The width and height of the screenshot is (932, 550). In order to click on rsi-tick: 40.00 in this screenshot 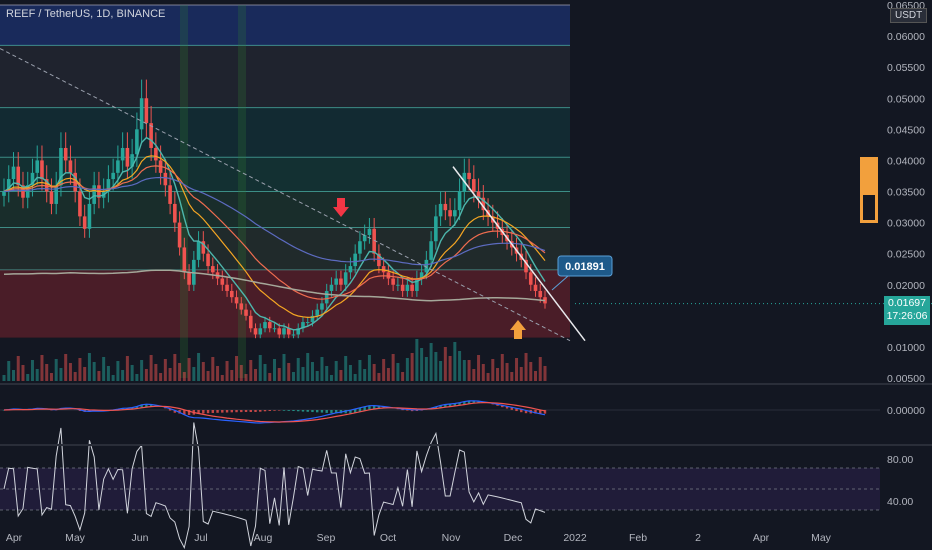, I will do `click(900, 502)`.